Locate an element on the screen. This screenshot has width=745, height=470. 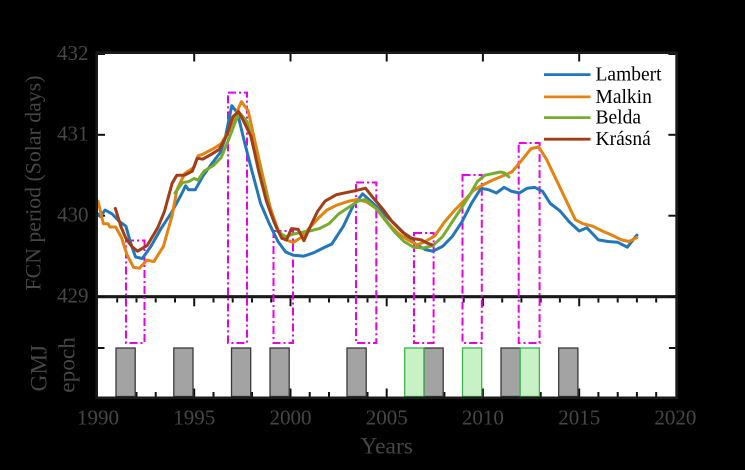
svg-text: 2015 is located at coordinates (579, 418).